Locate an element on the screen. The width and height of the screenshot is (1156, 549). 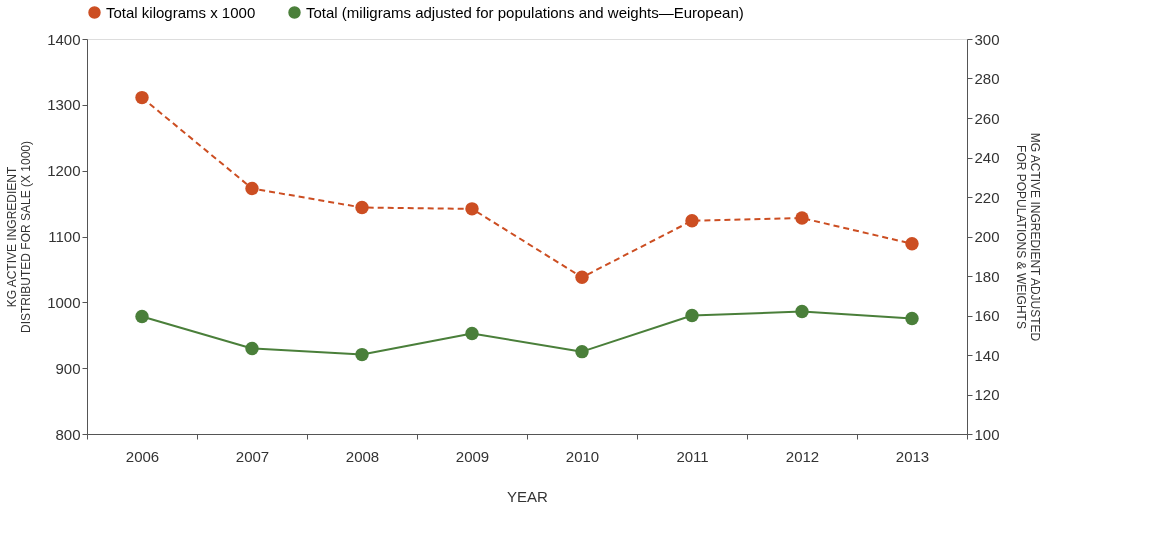
y-tick-label: 800 is located at coordinates (68, 434).